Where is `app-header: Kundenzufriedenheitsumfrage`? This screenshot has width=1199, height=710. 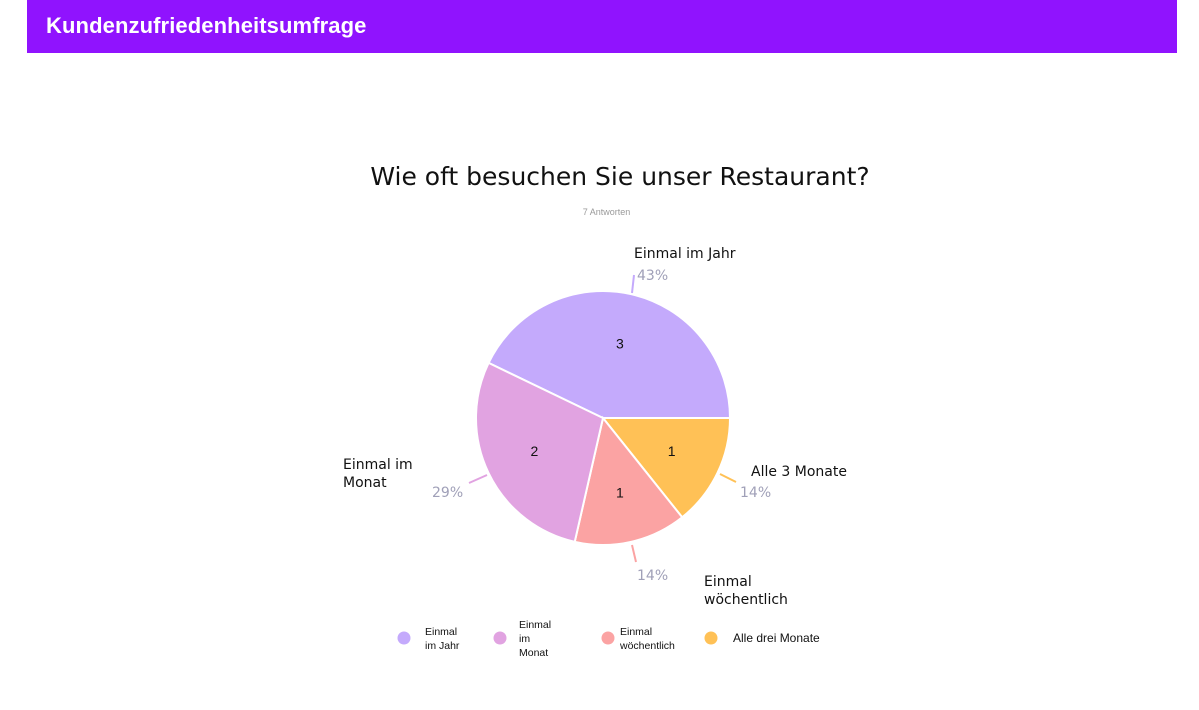 app-header: Kundenzufriedenheitsumfrage is located at coordinates (602, 26).